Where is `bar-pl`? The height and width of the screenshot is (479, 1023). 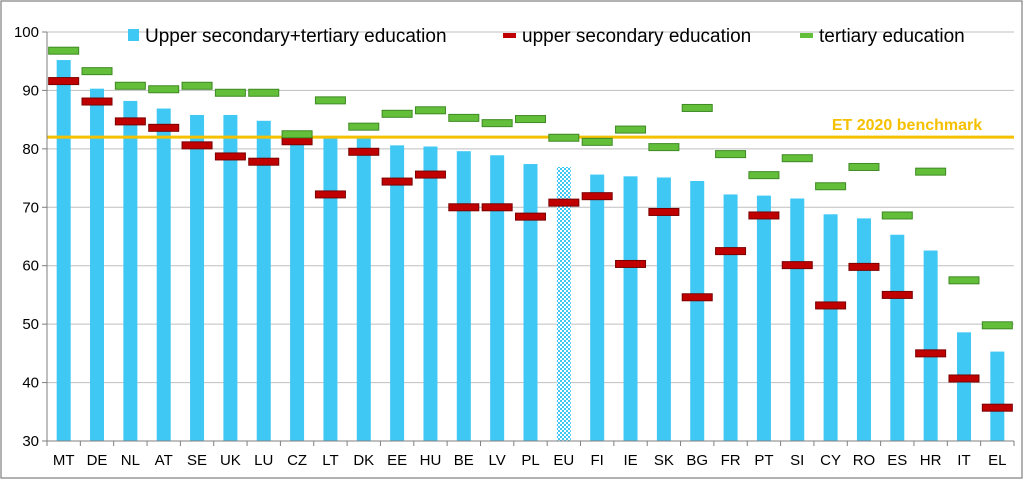 bar-pl is located at coordinates (530, 302).